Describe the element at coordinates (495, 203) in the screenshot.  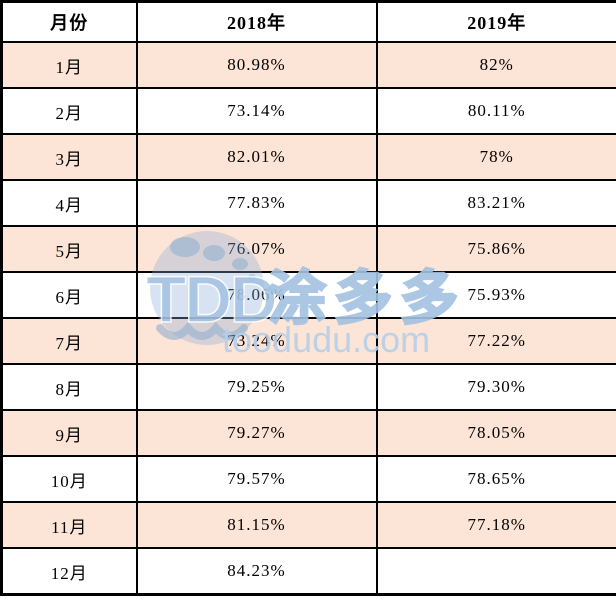
I see `value-cell-2019: 83.21%` at that location.